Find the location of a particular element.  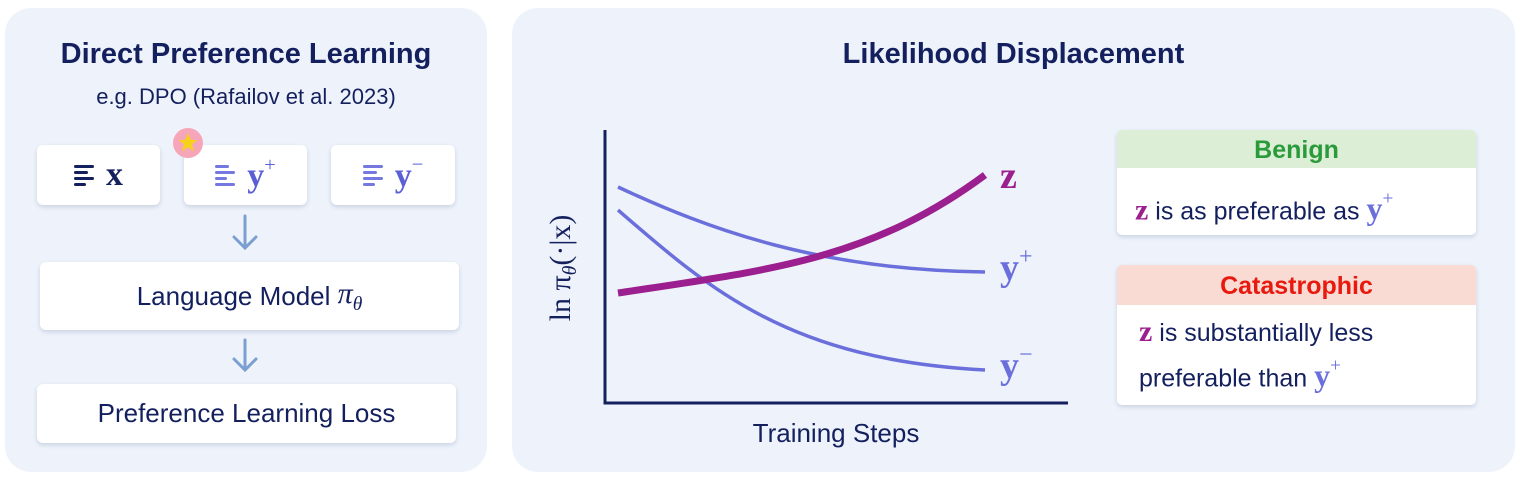

benign-header: Benign is located at coordinates (1296, 149).